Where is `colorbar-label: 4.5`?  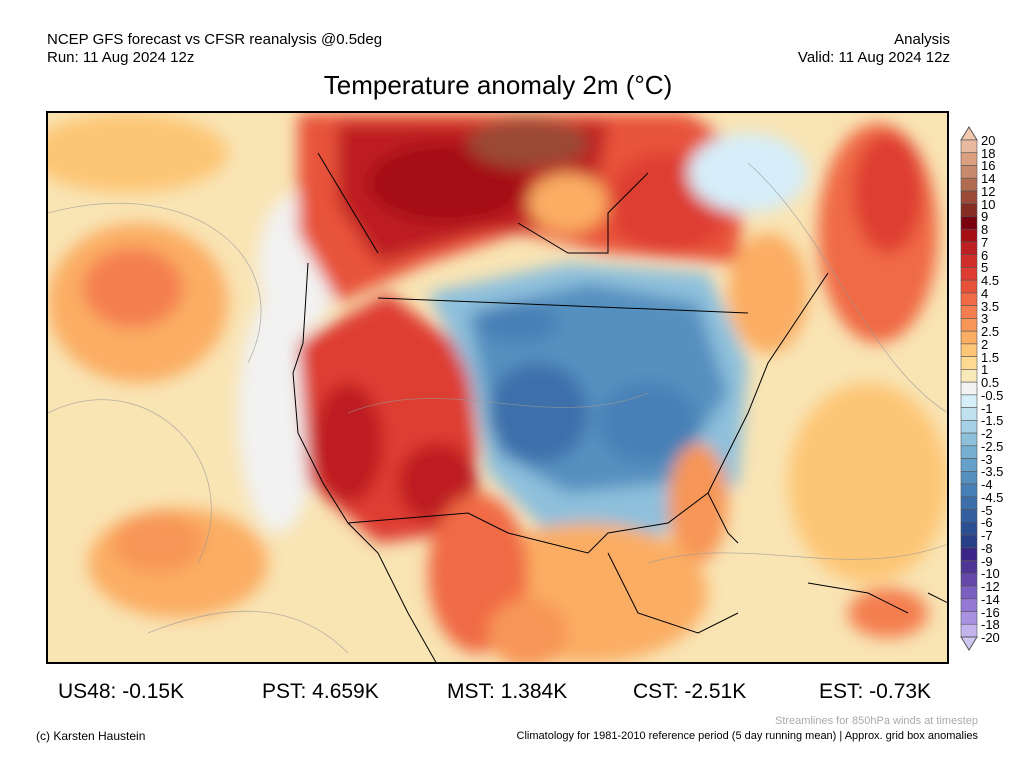
colorbar-label: 4.5 is located at coordinates (990, 281).